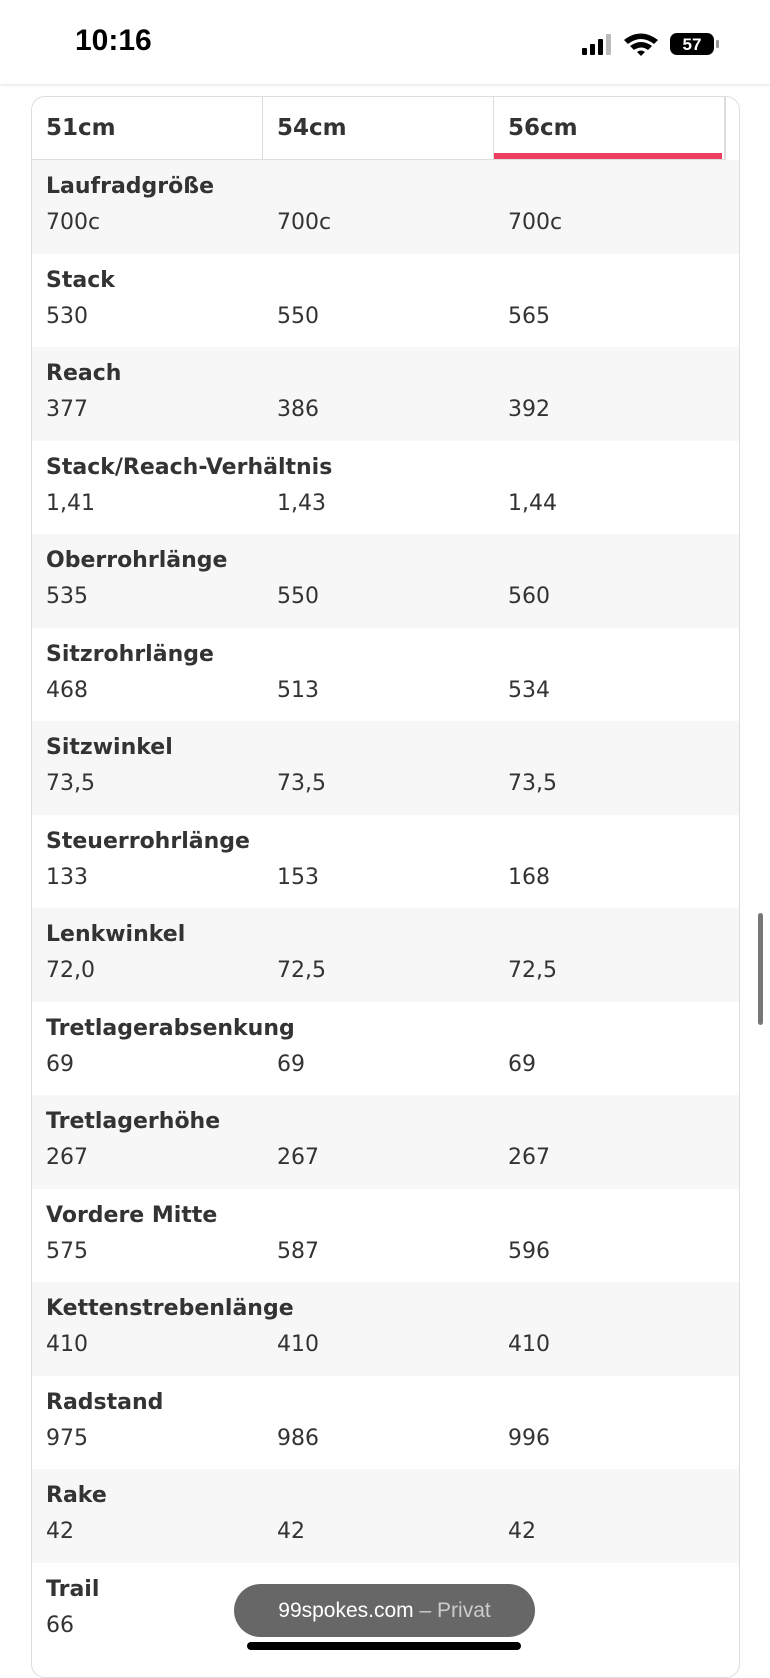 The image size is (770, 1678). Describe the element at coordinates (67, 690) in the screenshot. I see `cell-value: 468` at that location.